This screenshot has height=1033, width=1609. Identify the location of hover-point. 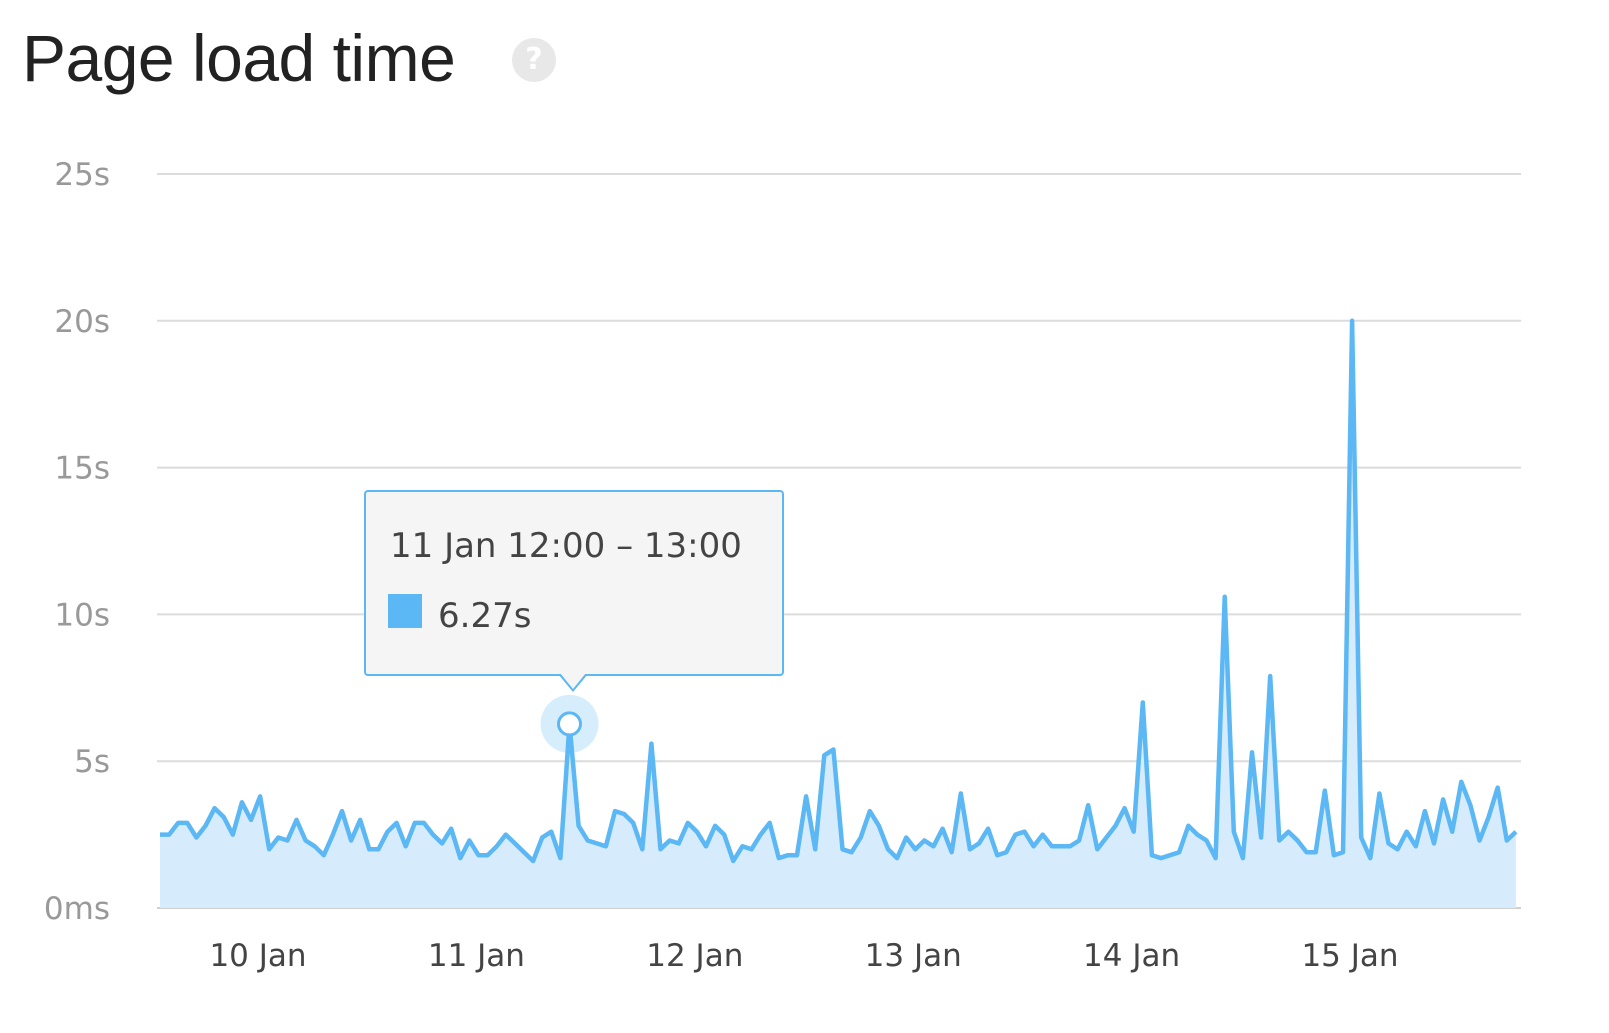
(569, 724).